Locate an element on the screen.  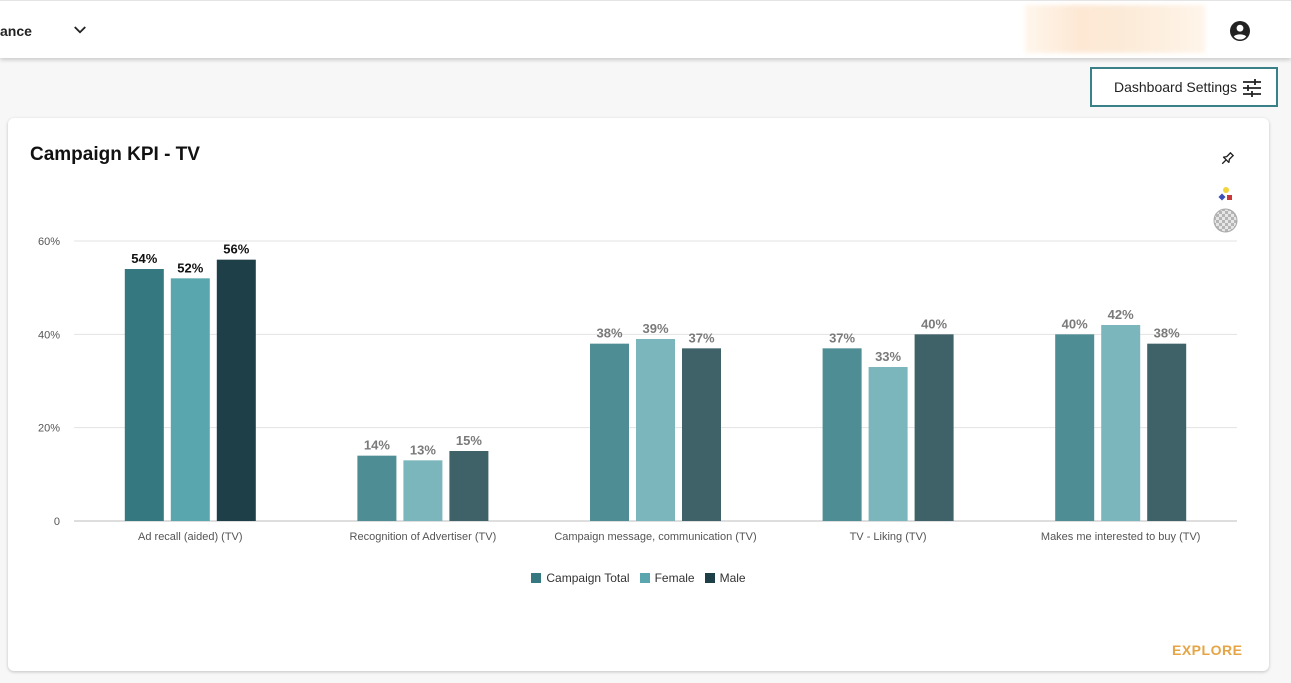
data-label: 39% is located at coordinates (655, 328).